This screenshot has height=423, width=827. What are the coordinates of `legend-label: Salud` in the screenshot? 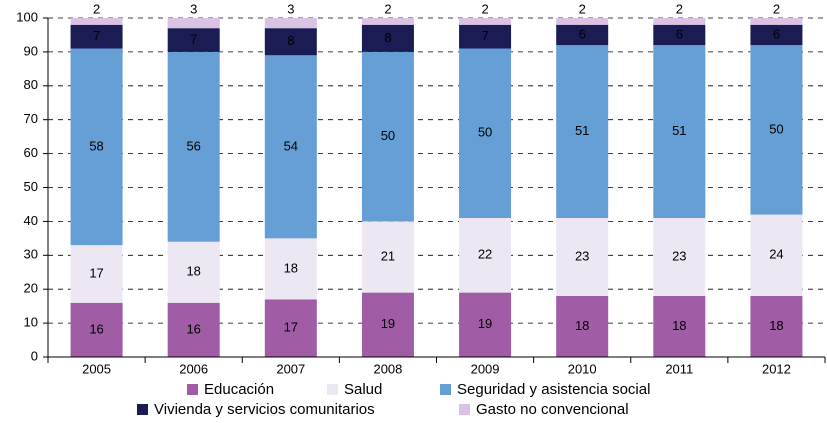 It's located at (363, 389).